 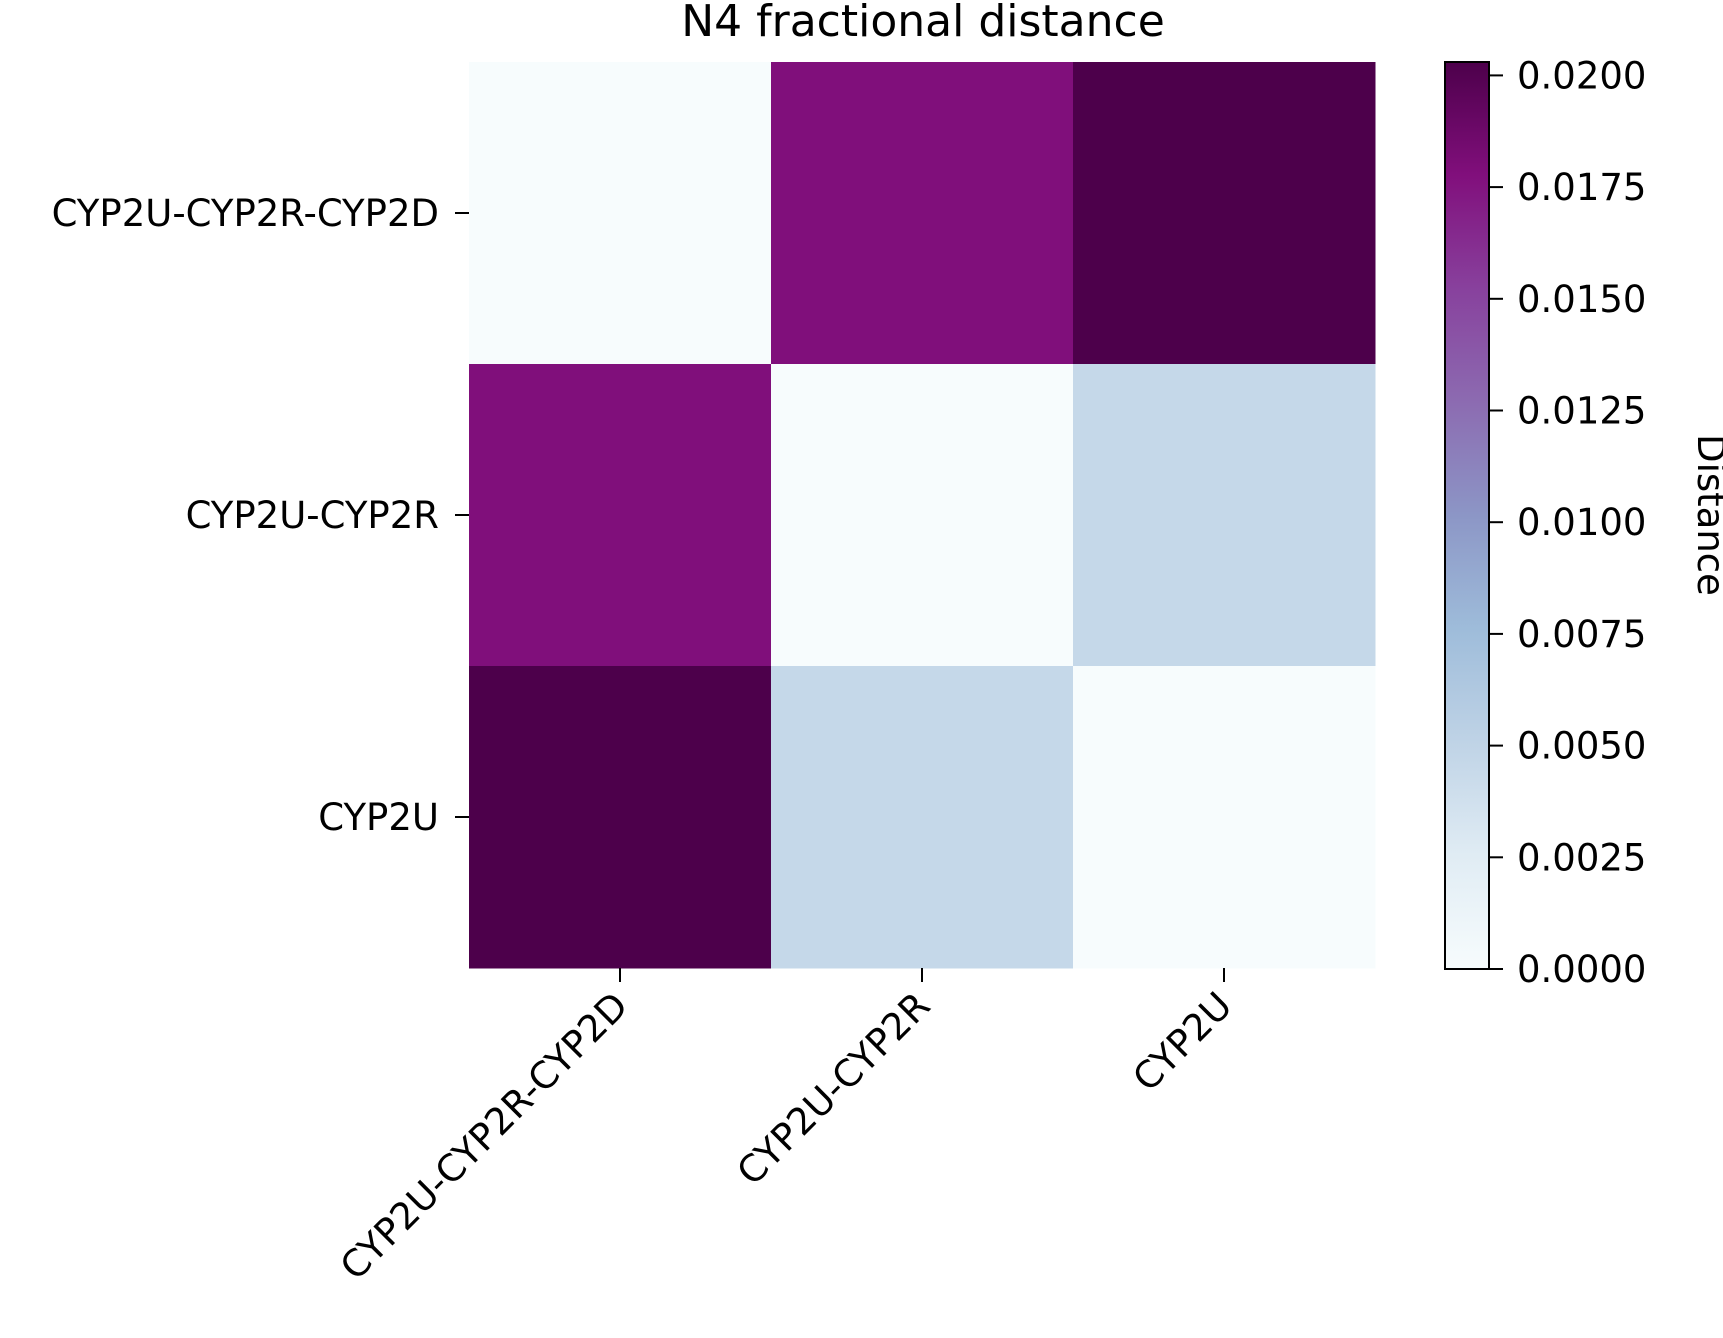 I want to click on y-tick-label: CYP2U, so click(x=378, y=817).